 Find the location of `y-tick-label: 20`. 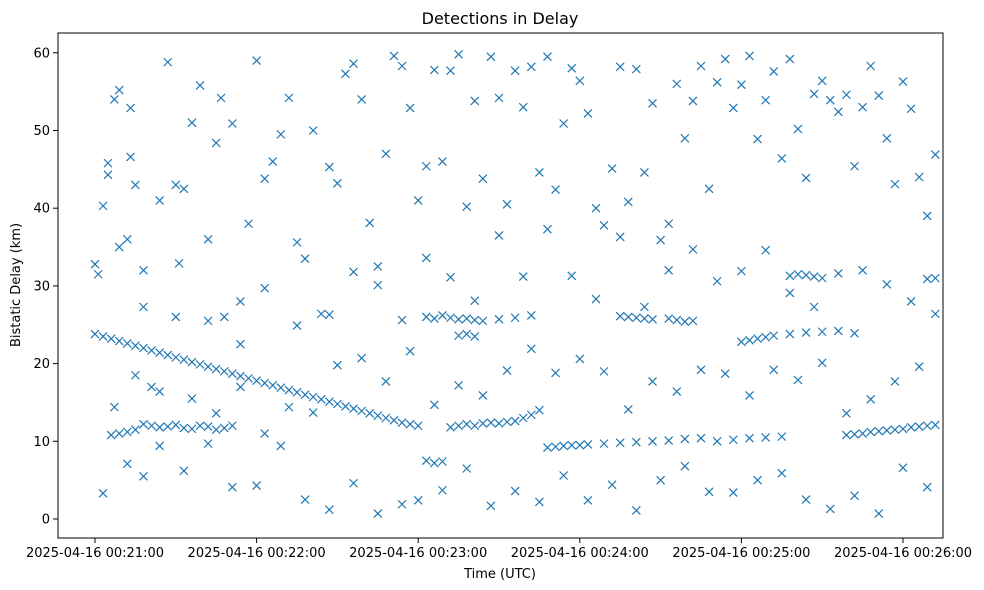

y-tick-label: 20 is located at coordinates (41, 364).